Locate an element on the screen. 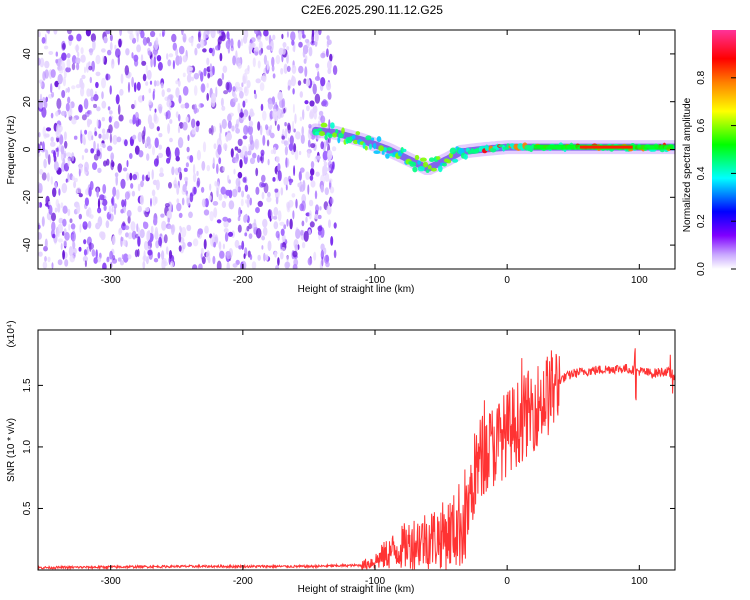 Image resolution: width=750 pixels, height=600 pixels. spectrogram-x-axis-label: Height of straight line (km) is located at coordinates (356, 289).